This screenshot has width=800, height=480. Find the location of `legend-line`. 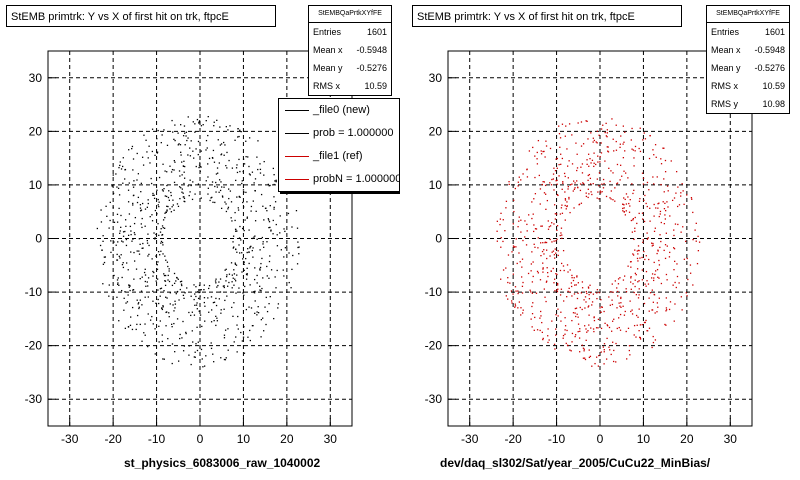

legend-line is located at coordinates (297, 110).